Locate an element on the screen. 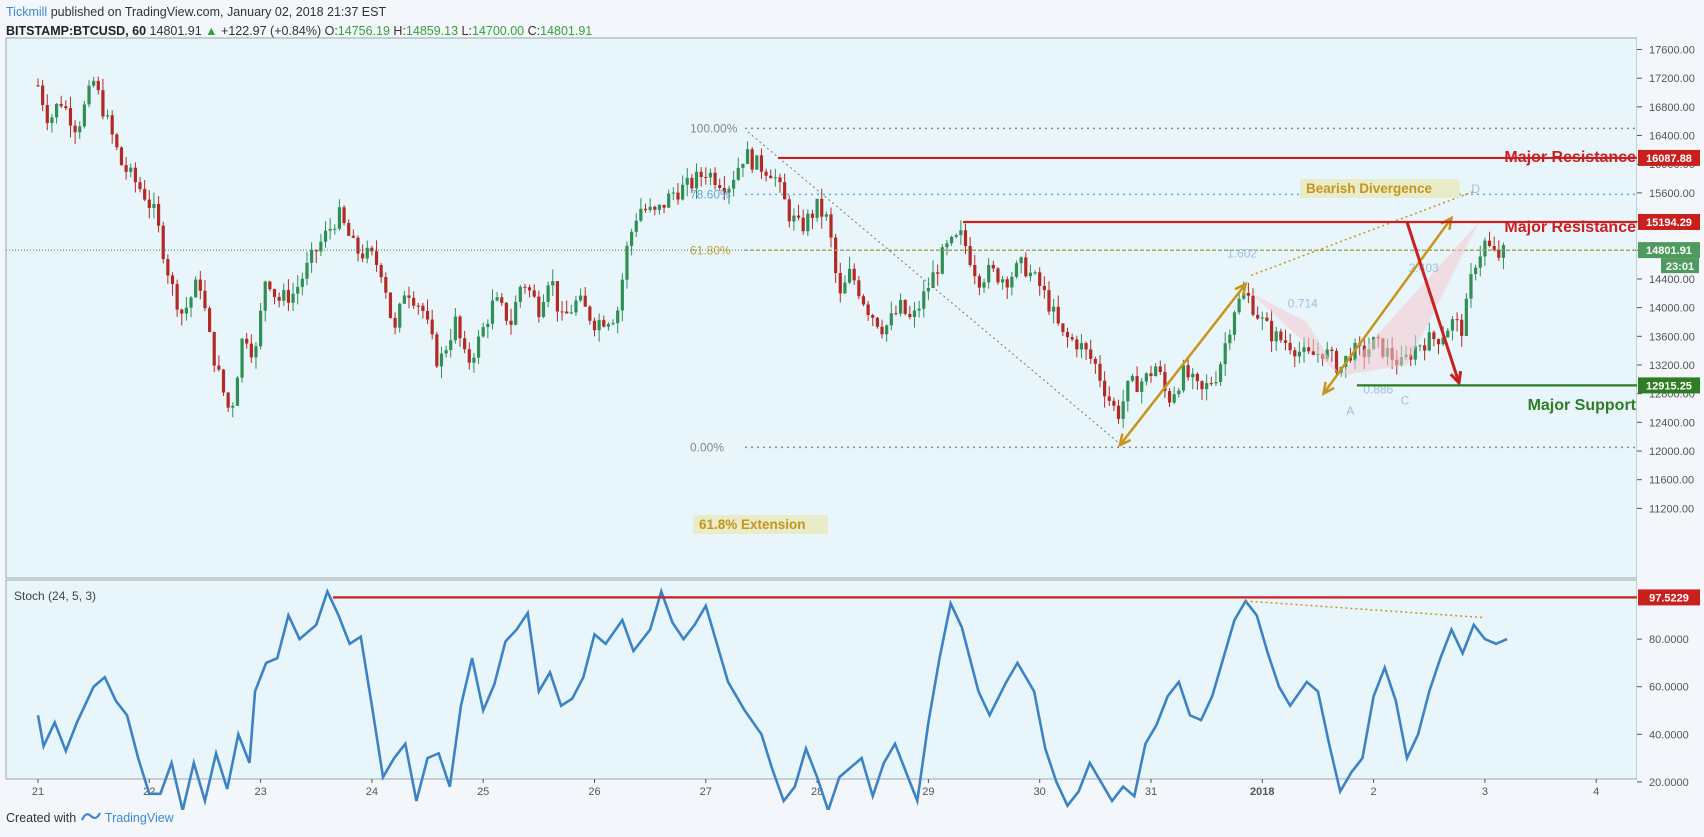 Image resolution: width=1704 pixels, height=837 pixels. tag-stoch-box is located at coordinates (1669, 597).